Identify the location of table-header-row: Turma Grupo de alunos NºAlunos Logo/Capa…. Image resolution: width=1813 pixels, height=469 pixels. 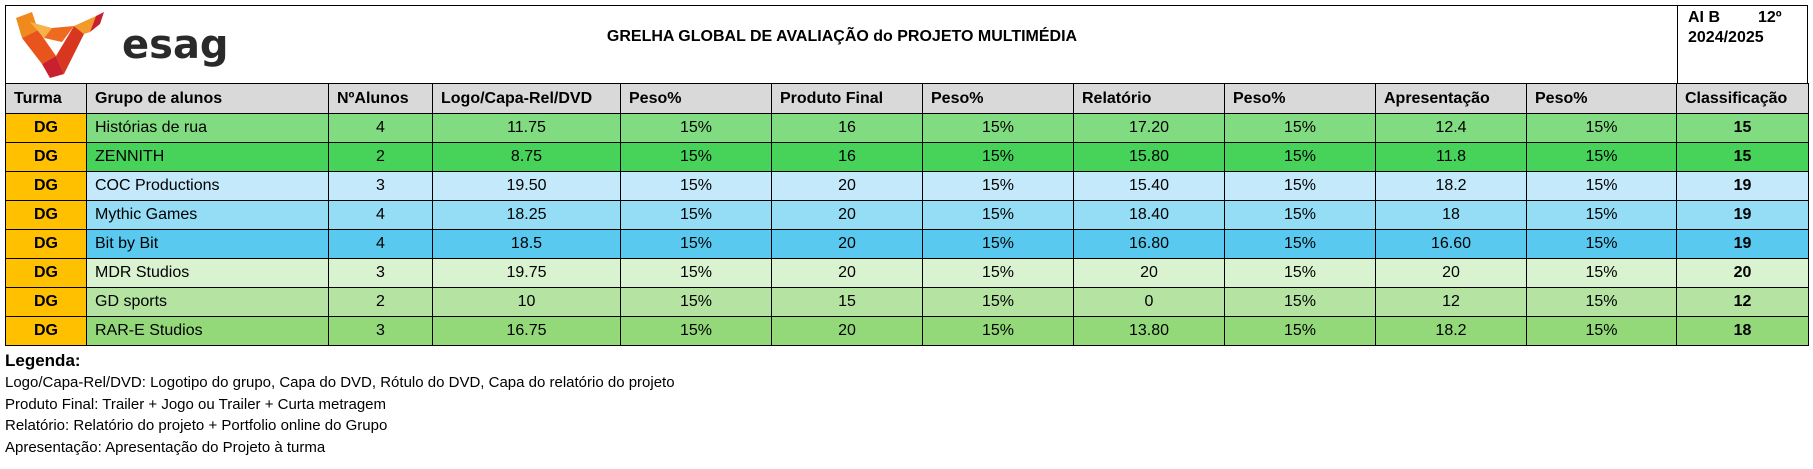
(907, 98).